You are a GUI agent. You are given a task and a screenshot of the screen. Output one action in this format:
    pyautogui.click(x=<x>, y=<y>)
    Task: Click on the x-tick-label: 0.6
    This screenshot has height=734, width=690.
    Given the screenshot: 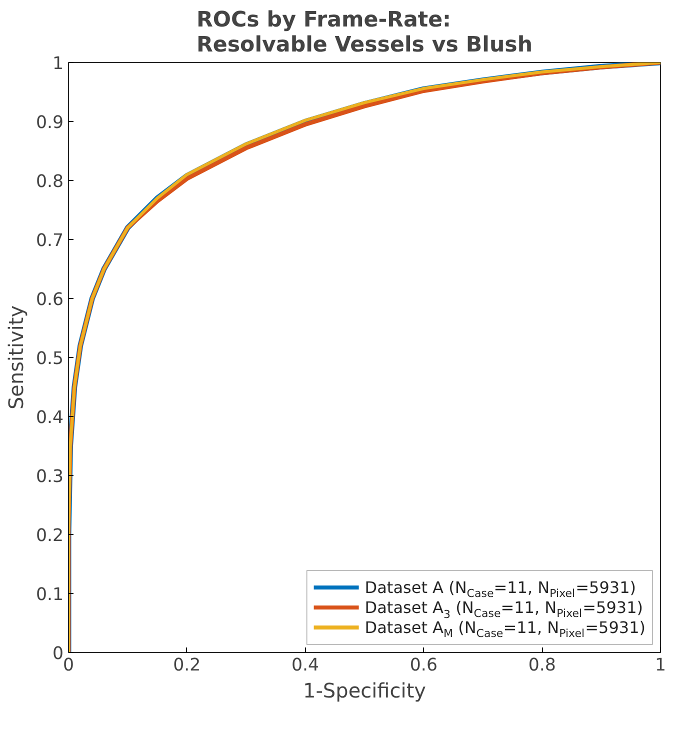 What is the action you would take?
    pyautogui.click(x=424, y=666)
    